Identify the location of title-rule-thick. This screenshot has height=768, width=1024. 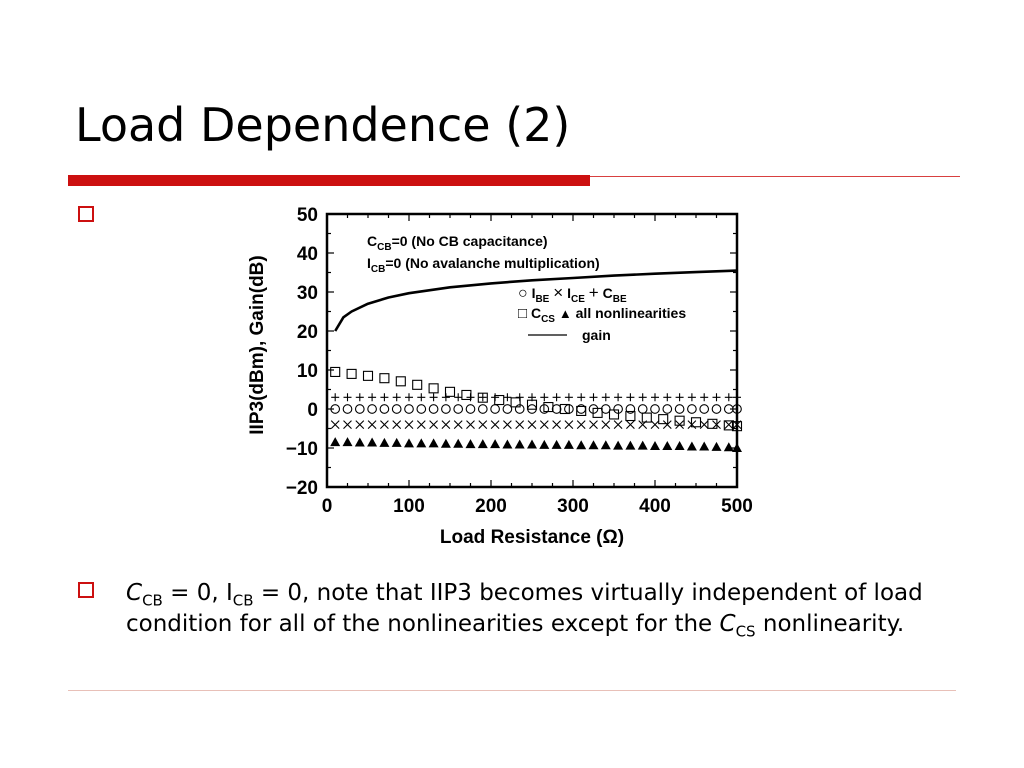
(329, 180).